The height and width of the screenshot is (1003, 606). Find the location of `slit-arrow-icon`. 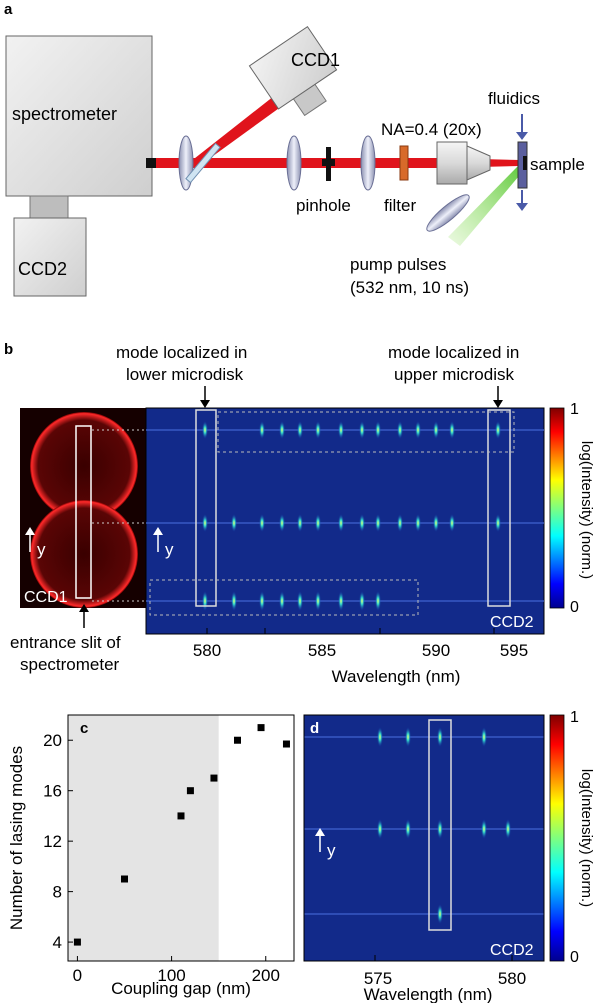

slit-arrow-icon is located at coordinates (84, 608).